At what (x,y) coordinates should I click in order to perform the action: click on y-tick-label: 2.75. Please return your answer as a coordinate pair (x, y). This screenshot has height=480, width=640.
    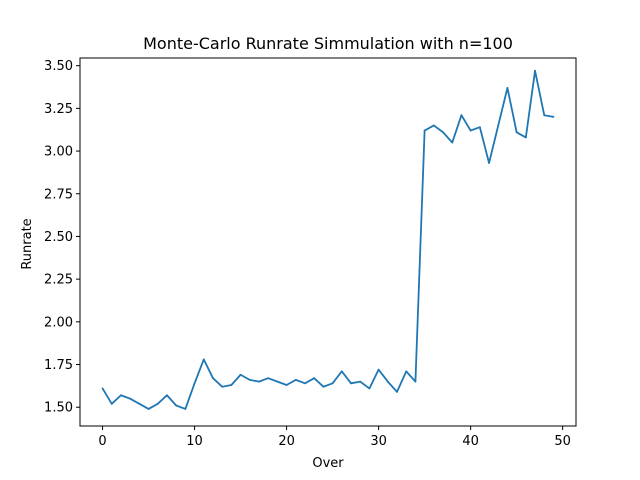
    Looking at the image, I should click on (58, 194).